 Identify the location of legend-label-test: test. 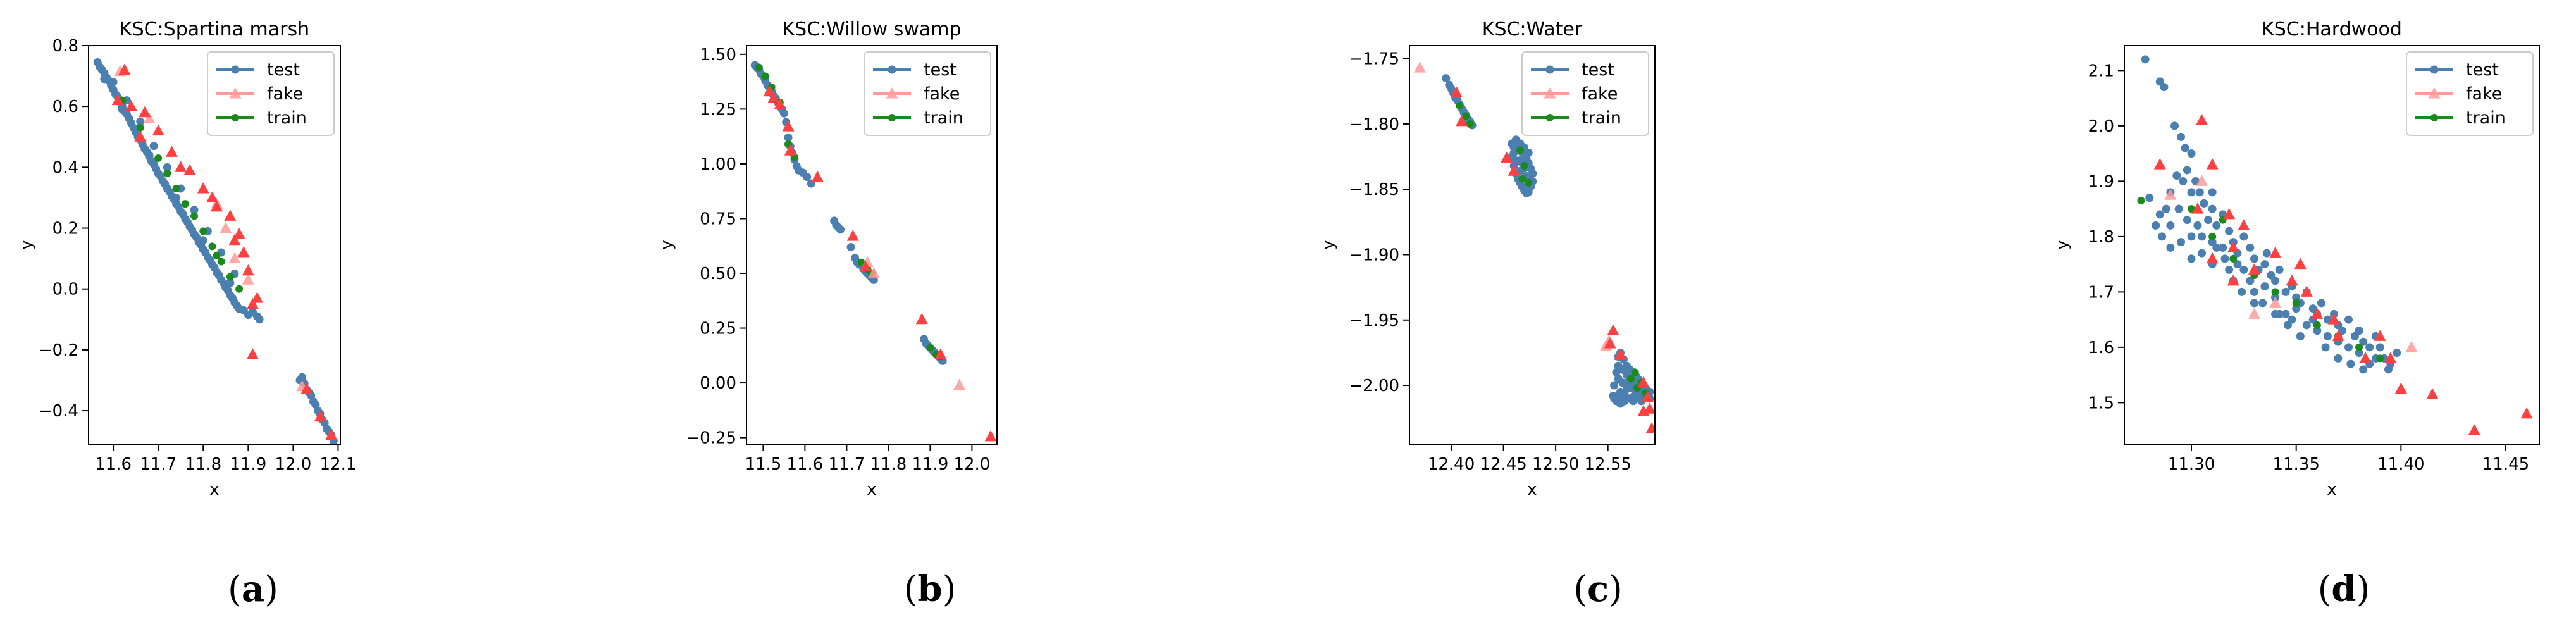
(1598, 70).